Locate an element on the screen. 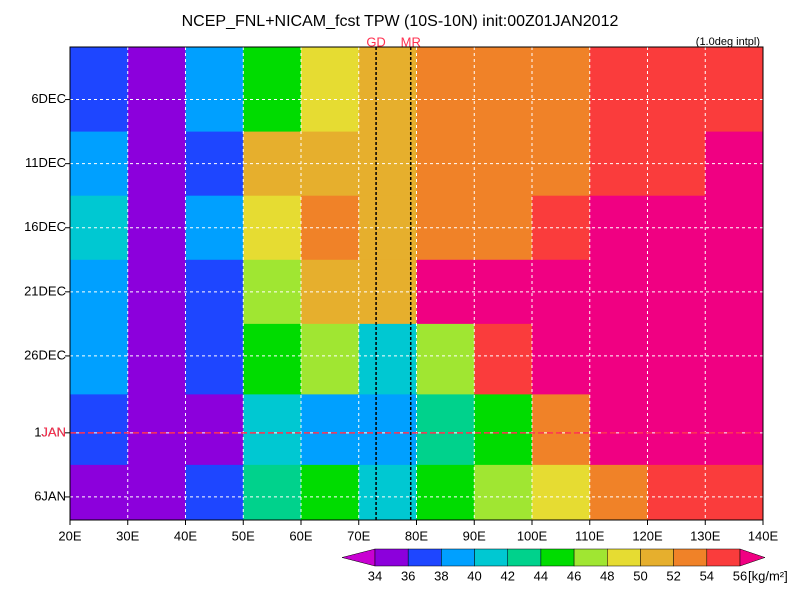 This screenshot has width=800, height=600. colorbar-units: [kg/m²] is located at coordinates (768, 575).